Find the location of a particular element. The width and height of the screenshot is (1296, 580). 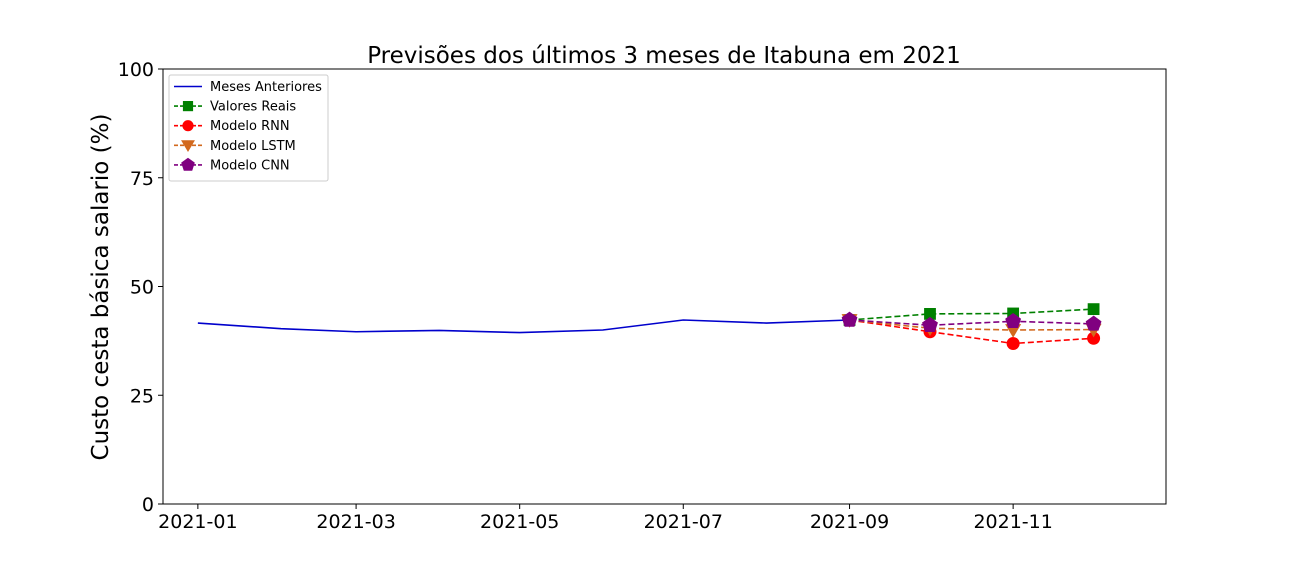

series-meses-anteriores is located at coordinates (523, 326).